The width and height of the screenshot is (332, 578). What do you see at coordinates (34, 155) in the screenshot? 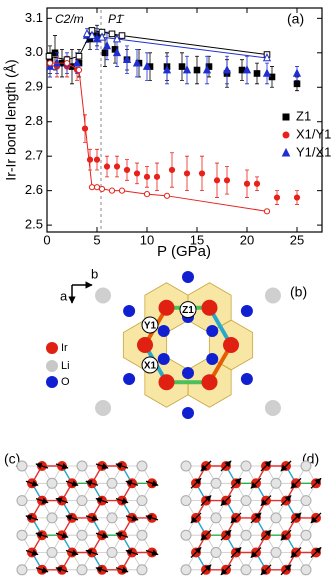
I see `y-tick-label: 2.7` at bounding box center [34, 155].